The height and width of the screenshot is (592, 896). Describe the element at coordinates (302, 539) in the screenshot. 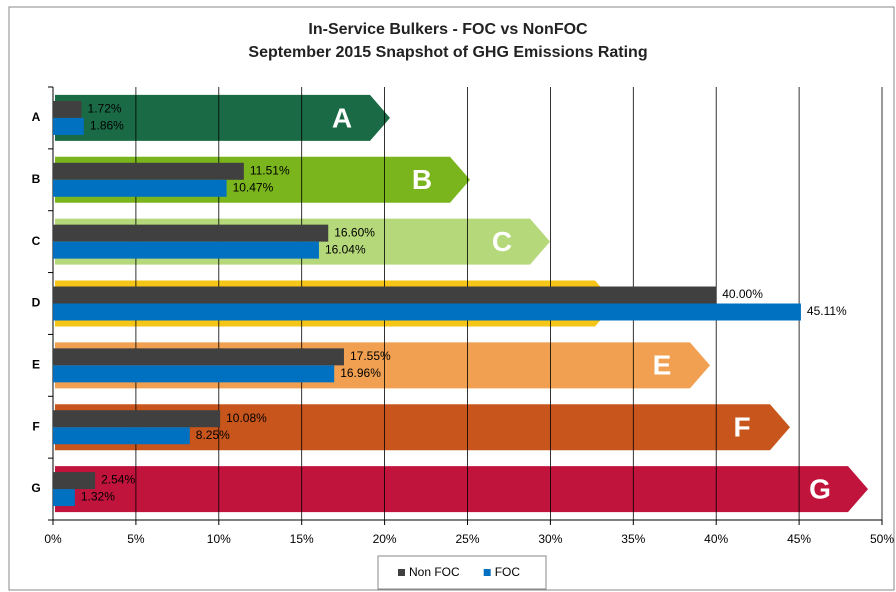

I see `x-tick-label: 15%` at that location.